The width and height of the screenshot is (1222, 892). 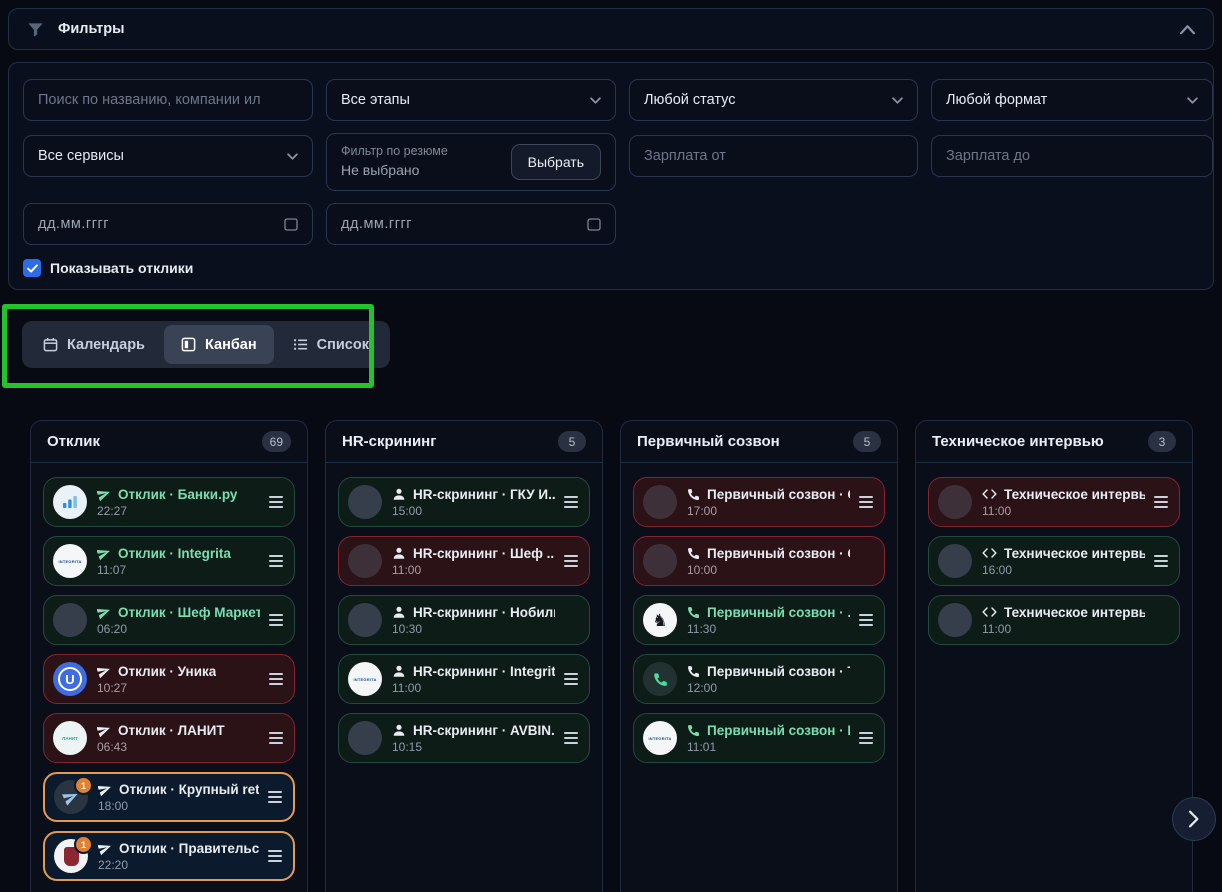 I want to click on tab-kanban: Канбан, so click(x=218, y=344).